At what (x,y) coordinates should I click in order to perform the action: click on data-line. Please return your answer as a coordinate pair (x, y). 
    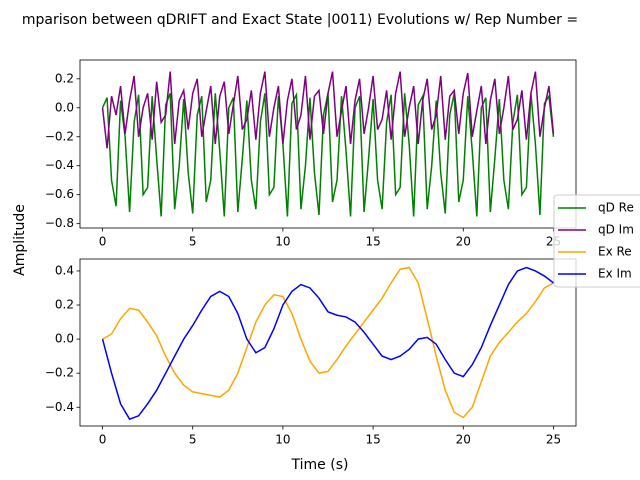
    Looking at the image, I should click on (328, 110).